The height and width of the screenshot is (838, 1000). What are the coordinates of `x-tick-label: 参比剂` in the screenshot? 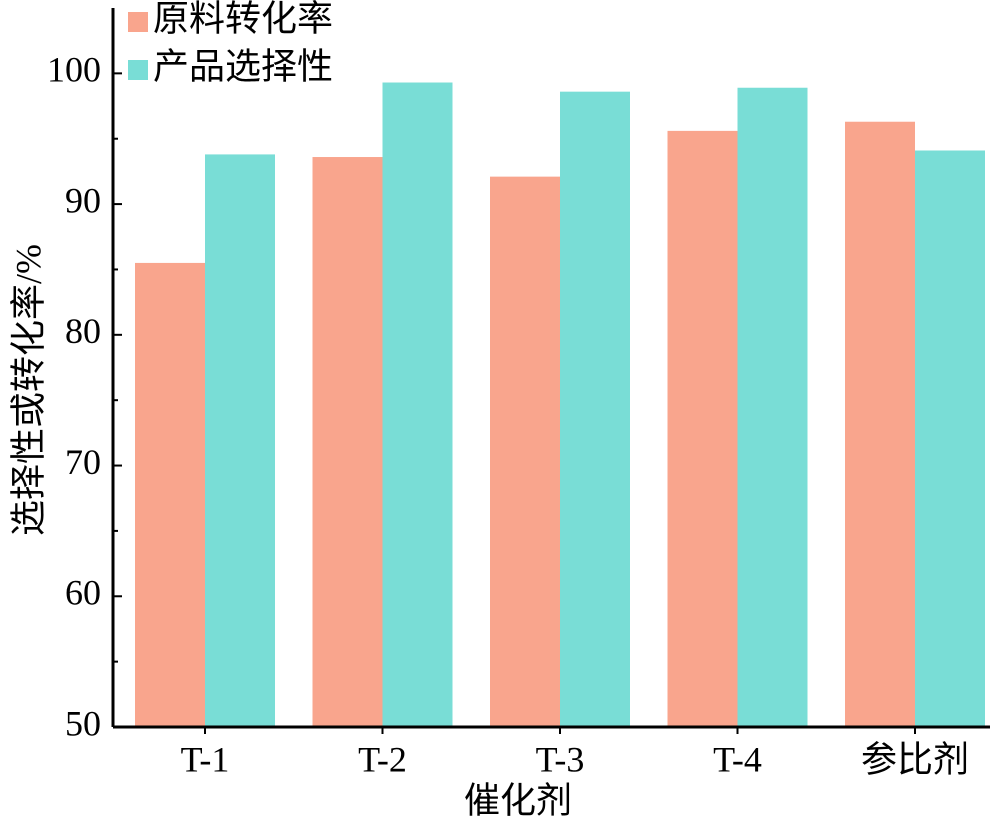 It's located at (915, 759).